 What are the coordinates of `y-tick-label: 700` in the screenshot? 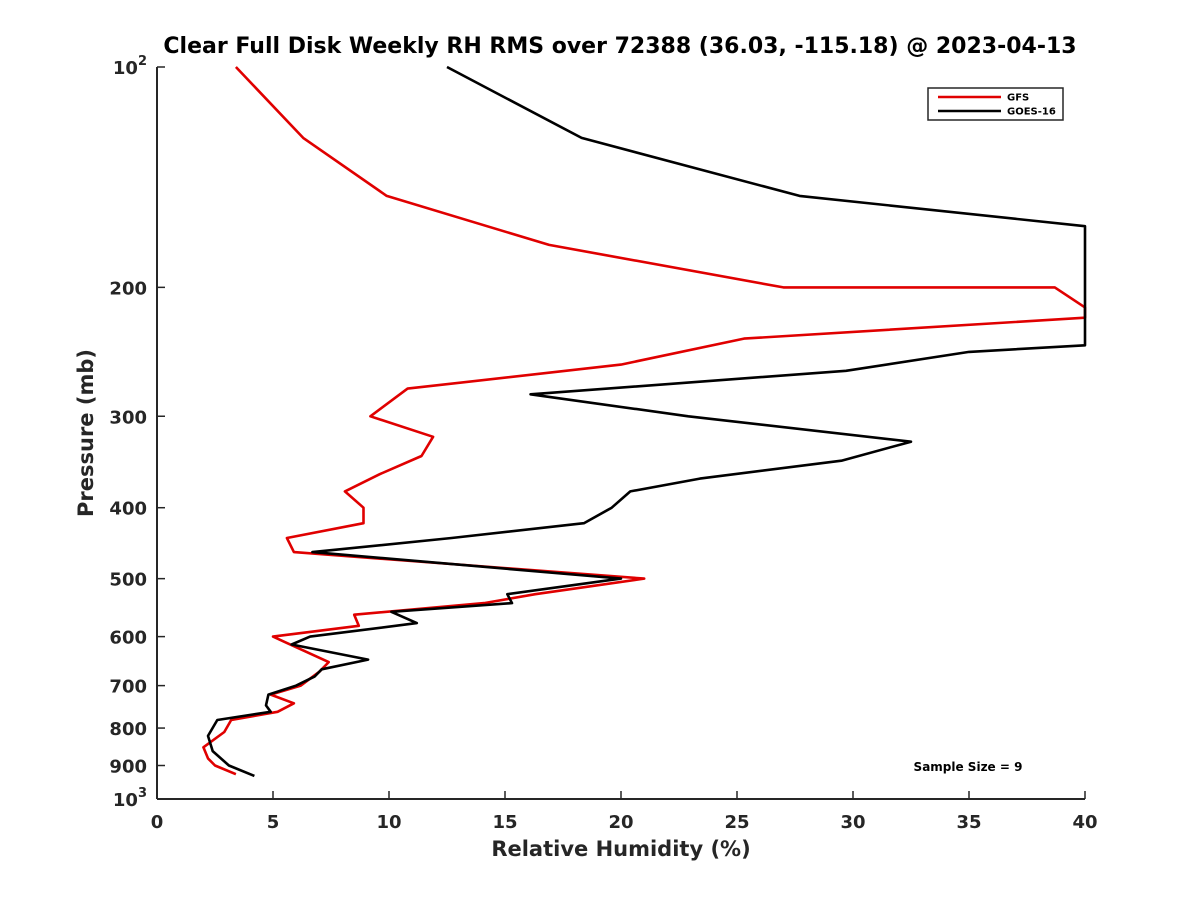 It's located at (128, 687).